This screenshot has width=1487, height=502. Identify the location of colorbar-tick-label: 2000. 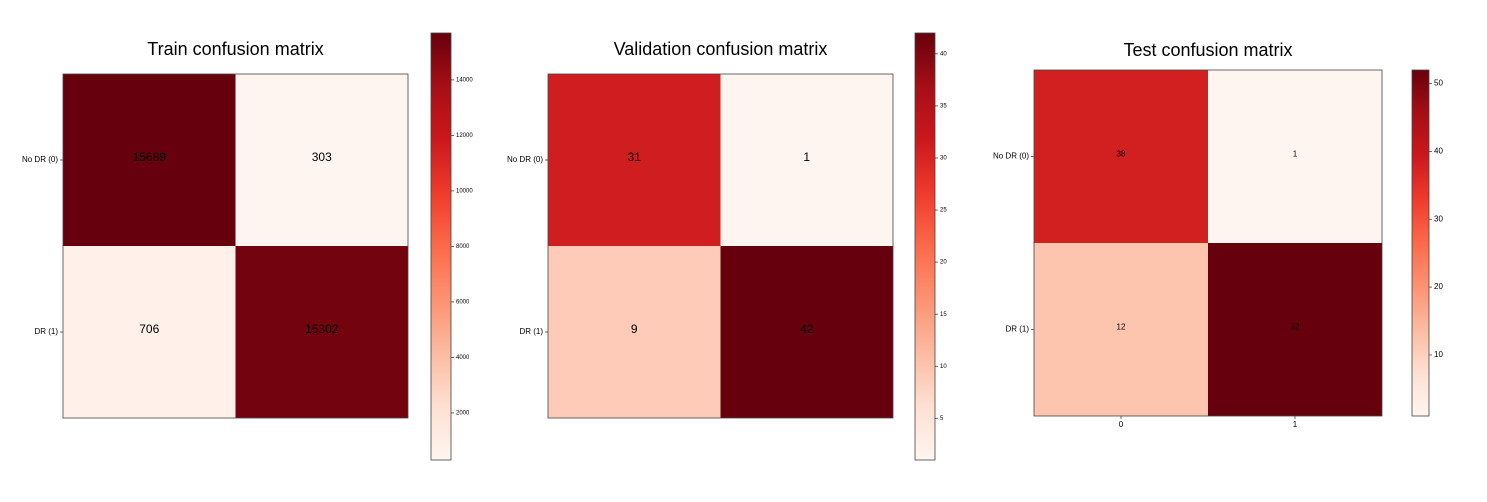
(463, 413).